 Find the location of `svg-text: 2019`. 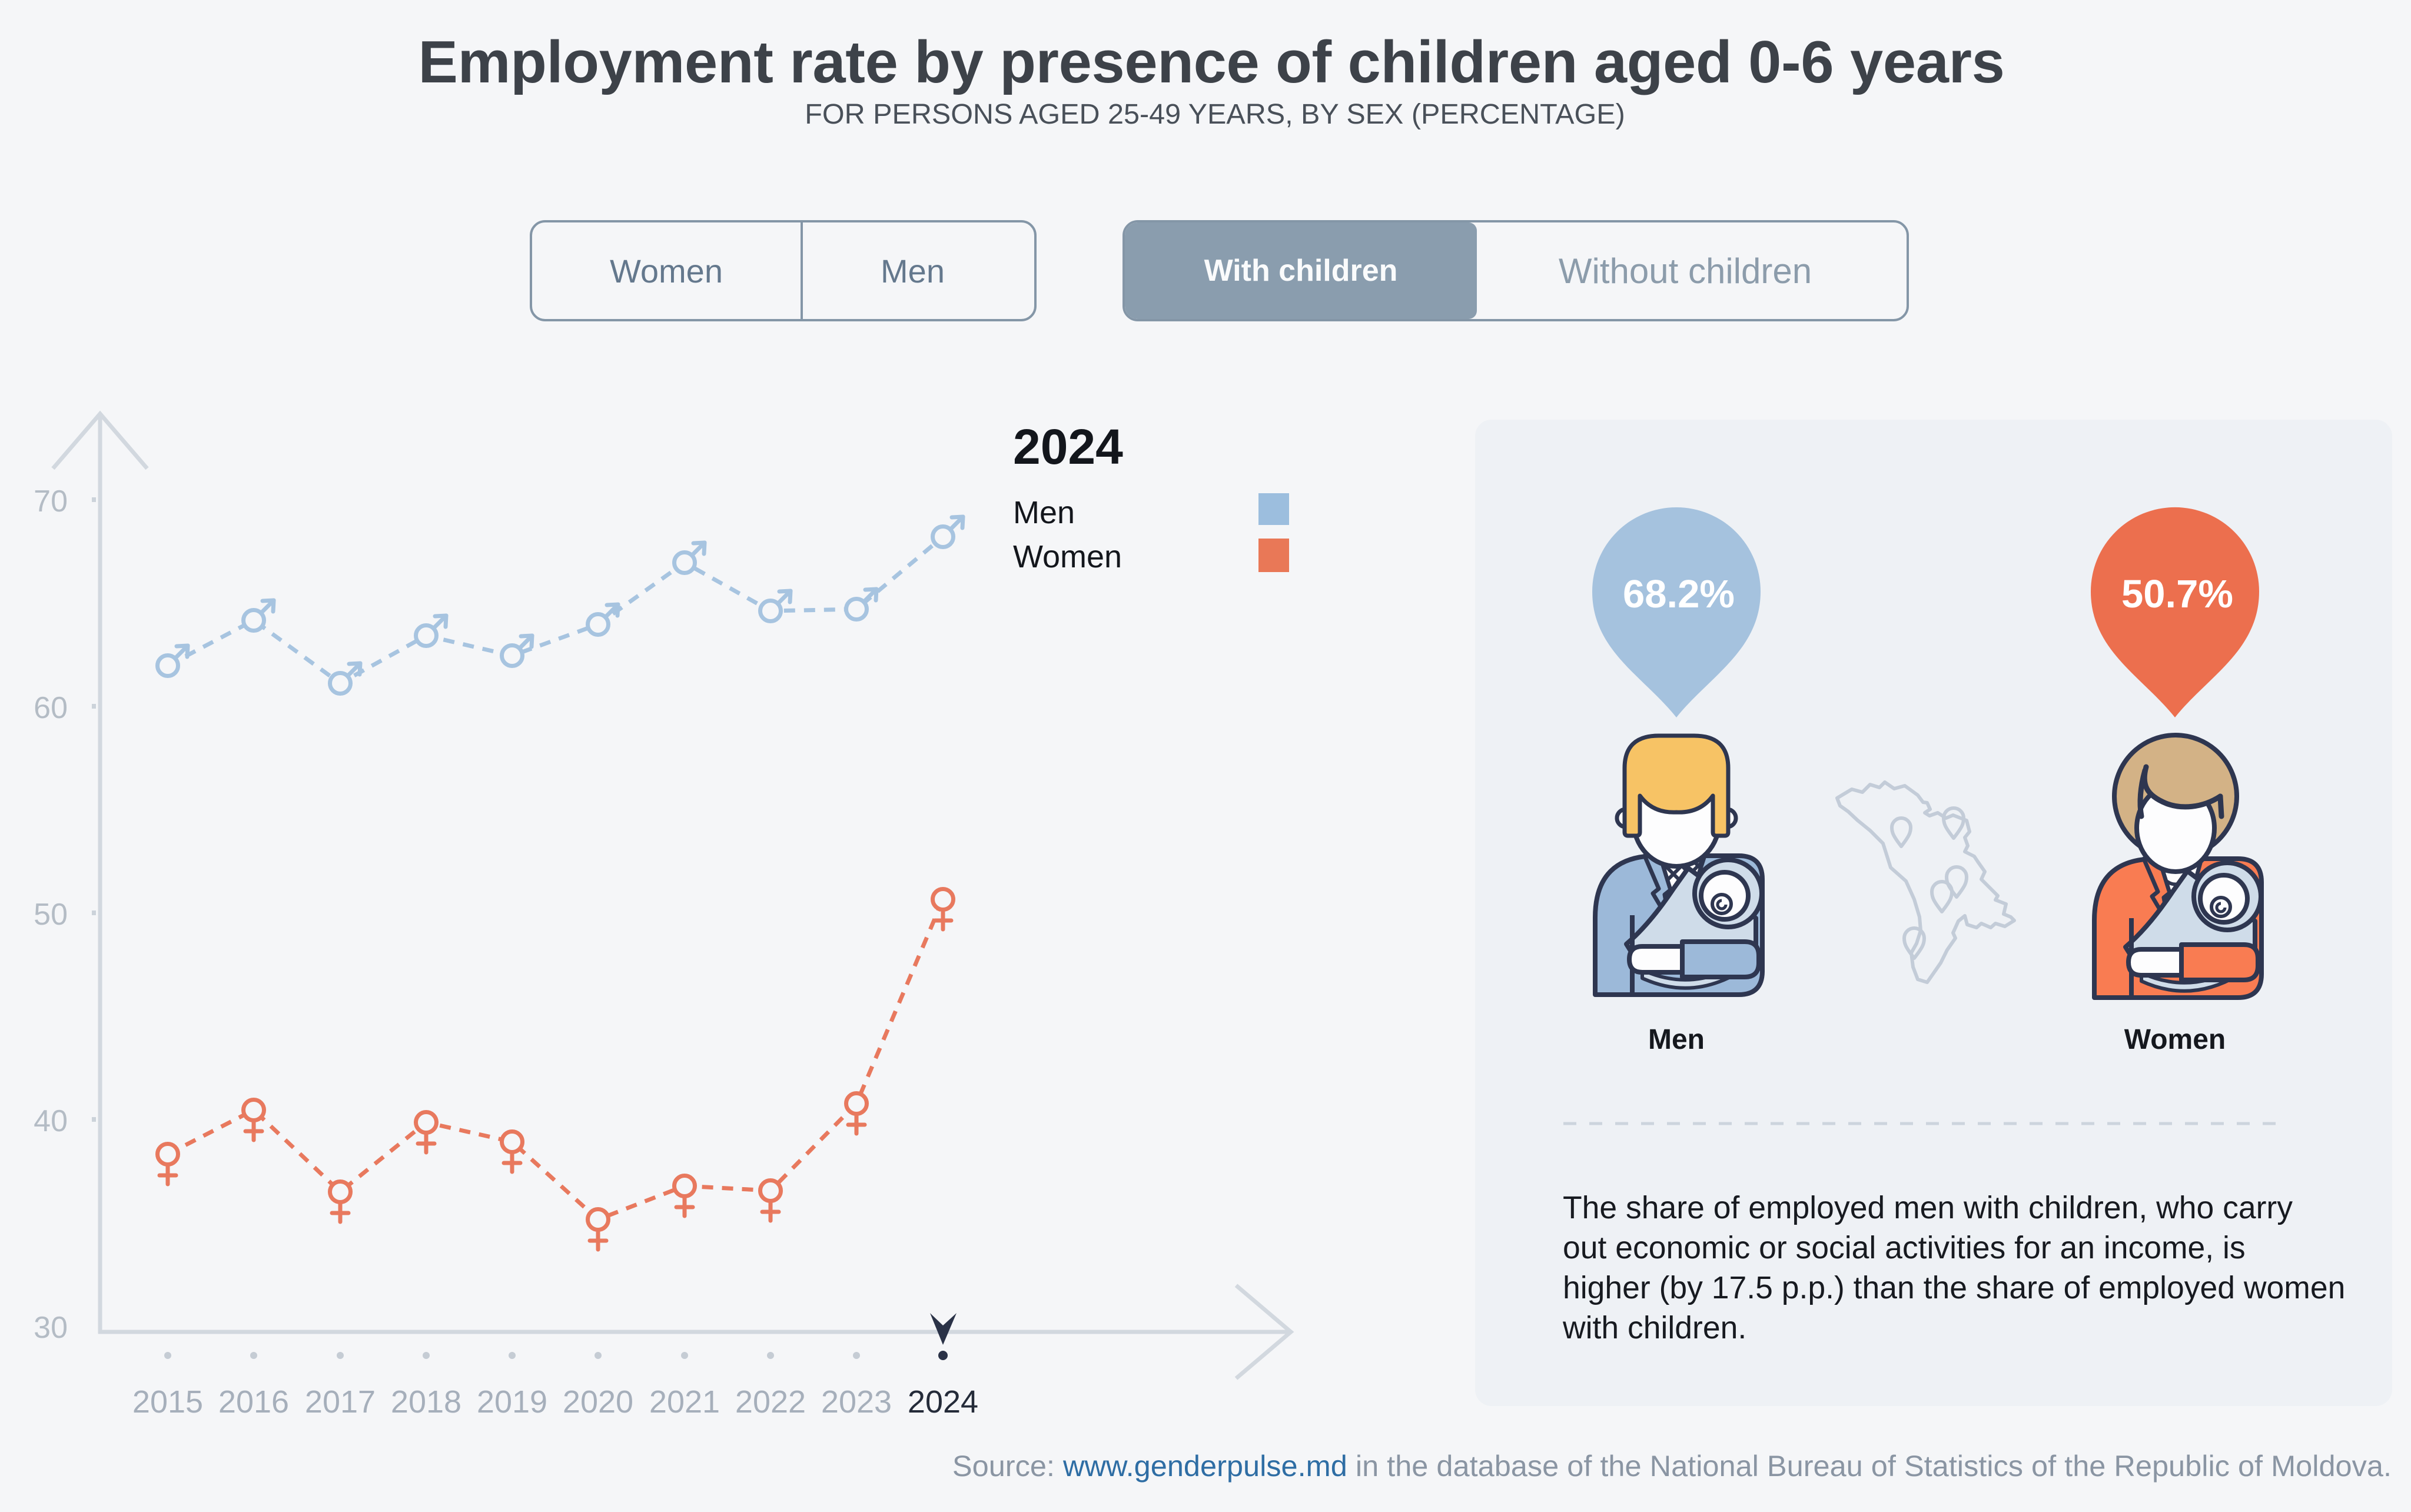

svg-text: 2019 is located at coordinates (512, 1402).